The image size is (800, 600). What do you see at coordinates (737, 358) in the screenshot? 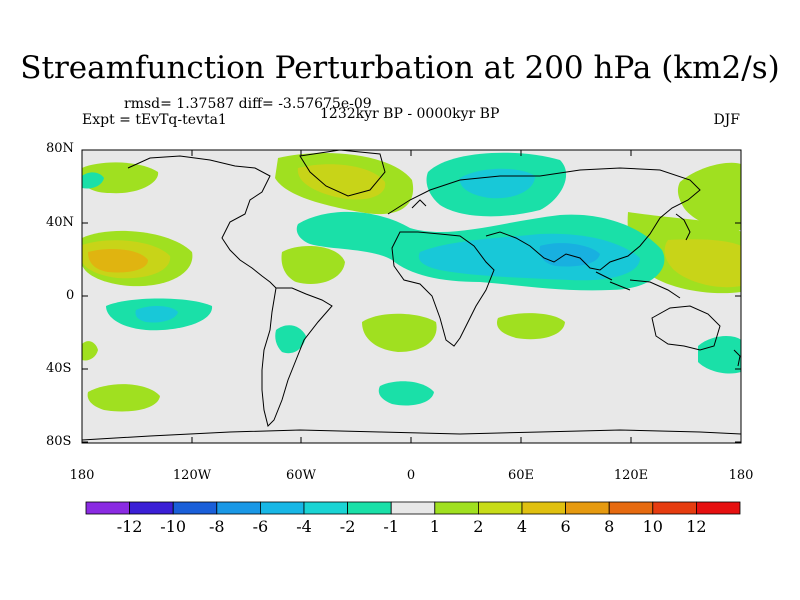
I see `coast-new-zealand` at bounding box center [737, 358].